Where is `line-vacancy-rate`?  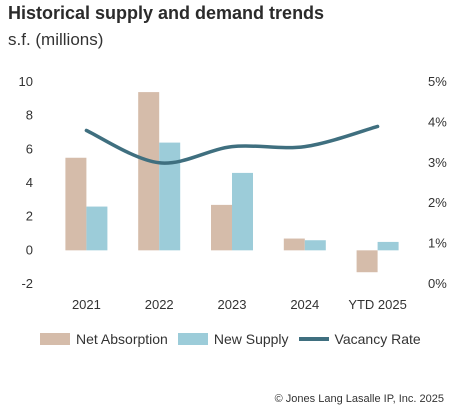 line-vacancy-rate is located at coordinates (232, 144).